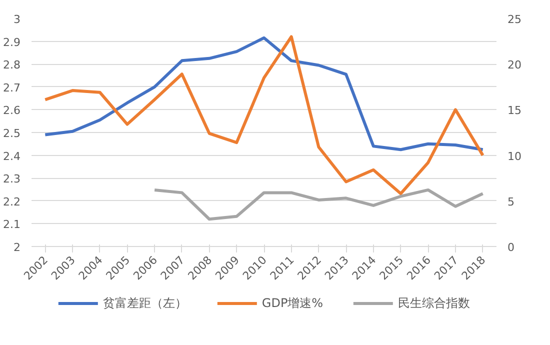 The height and width of the screenshot is (345, 550). I want to click on y-tick-label: 3, so click(17, 19).